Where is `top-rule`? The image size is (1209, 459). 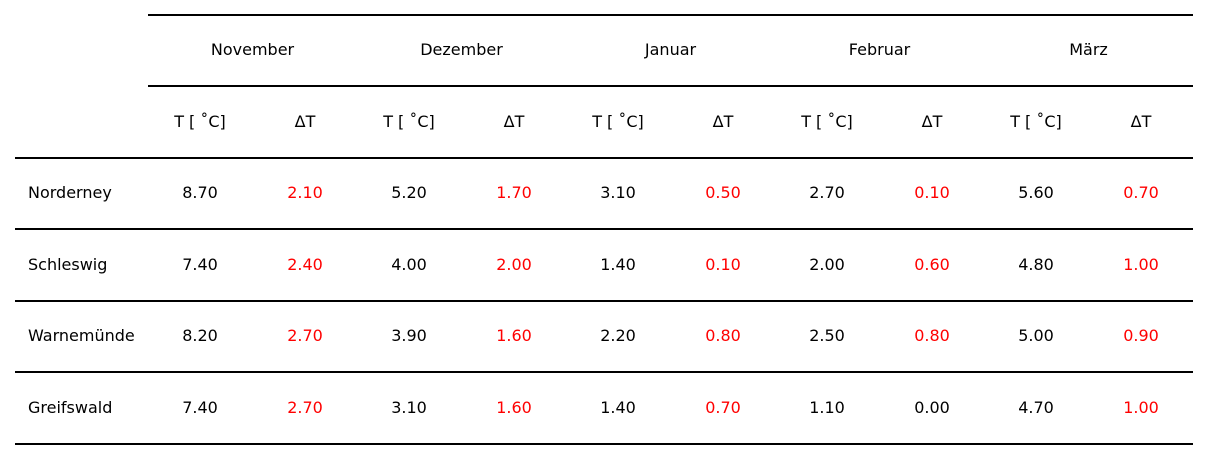 top-rule is located at coordinates (670, 15).